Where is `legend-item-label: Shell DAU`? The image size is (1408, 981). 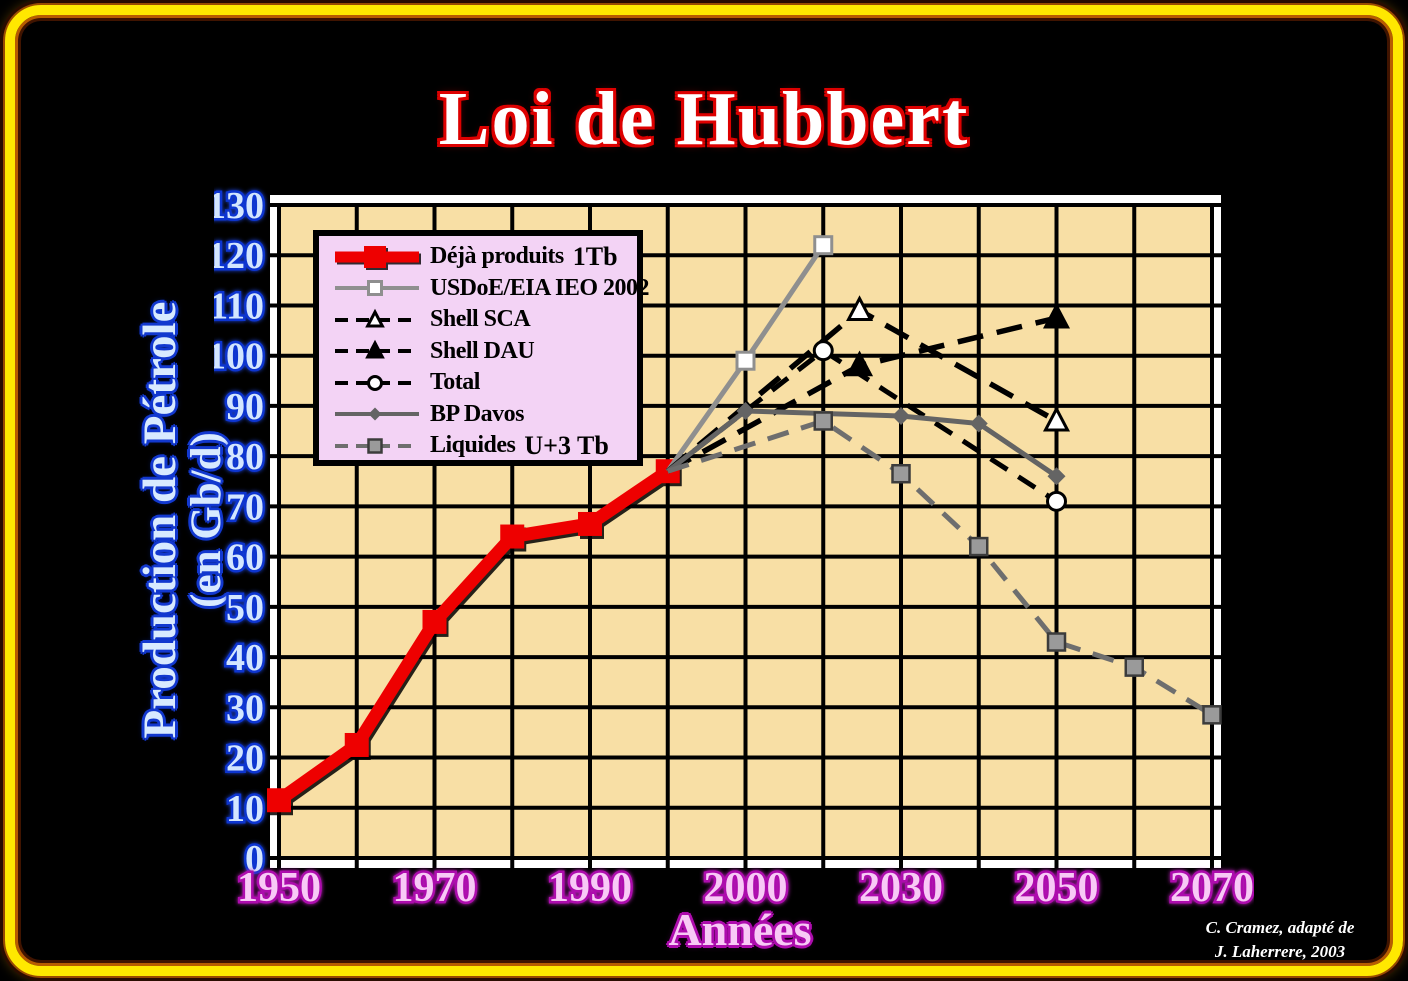 legend-item-label: Shell DAU is located at coordinates (482, 350).